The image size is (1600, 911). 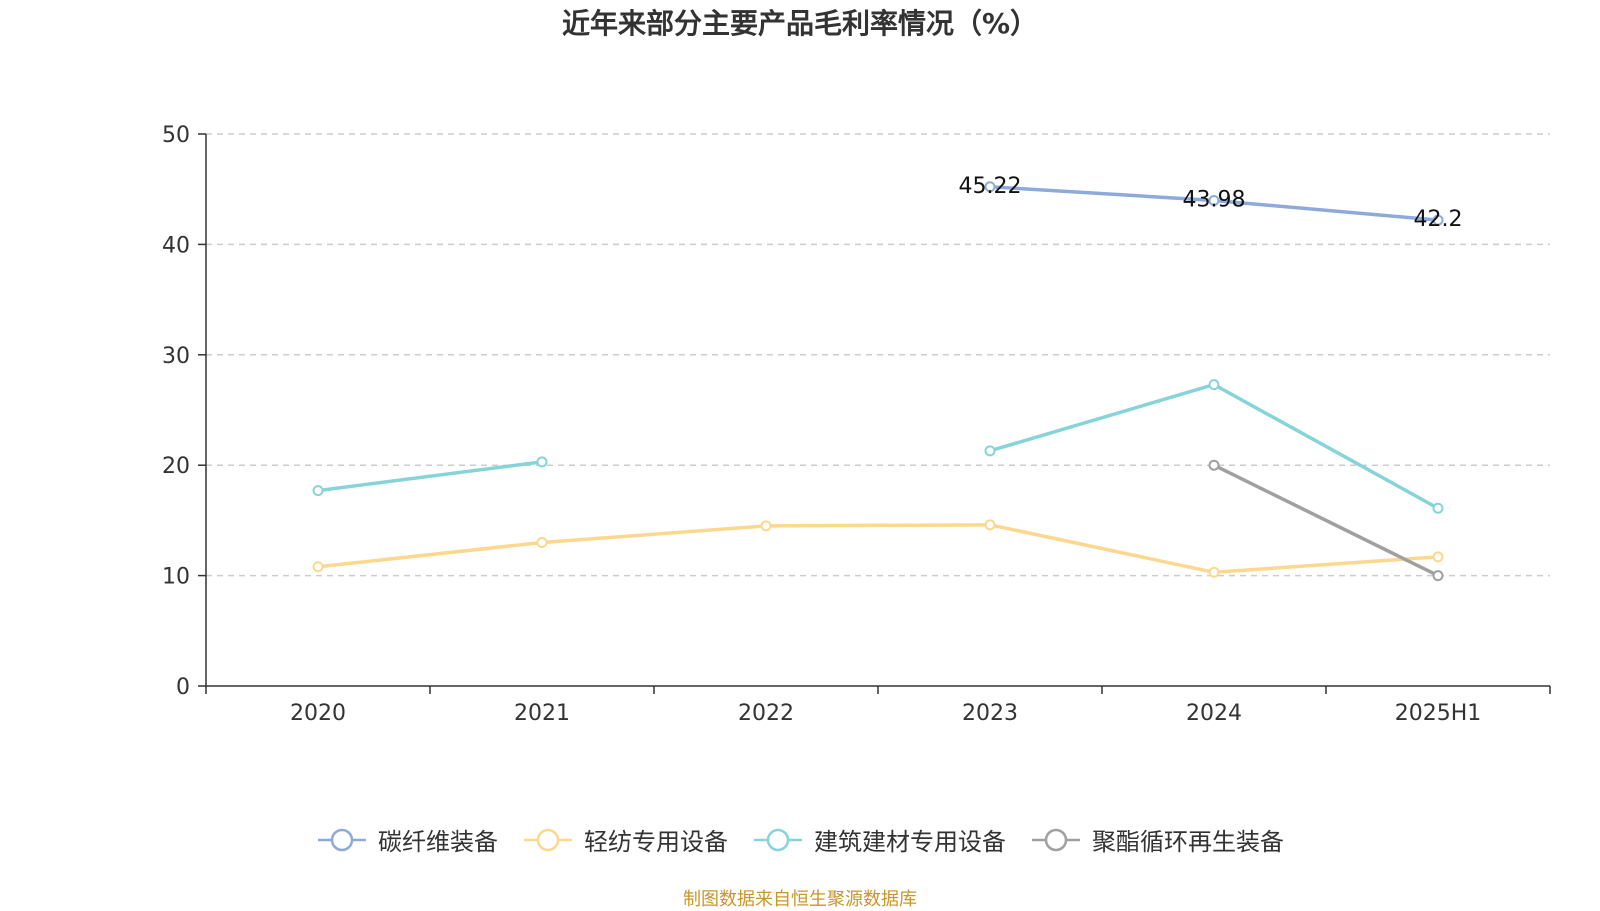 What do you see at coordinates (542, 713) in the screenshot?
I see `x-tick-label: 2021` at bounding box center [542, 713].